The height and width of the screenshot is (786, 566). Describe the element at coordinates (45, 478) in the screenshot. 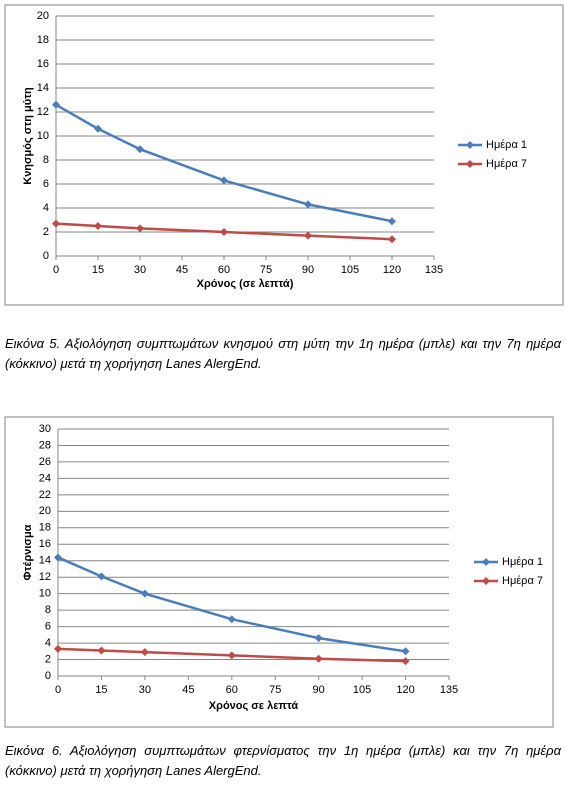

I see `y-tick-label: 24` at that location.